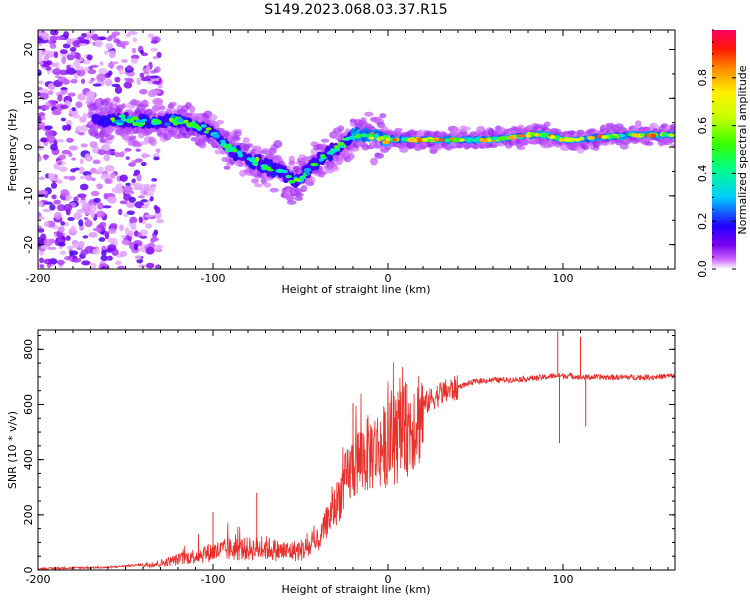  Describe the element at coordinates (388, 278) in the screenshot. I see `spectrogram-x-tick-label: 0` at that location.